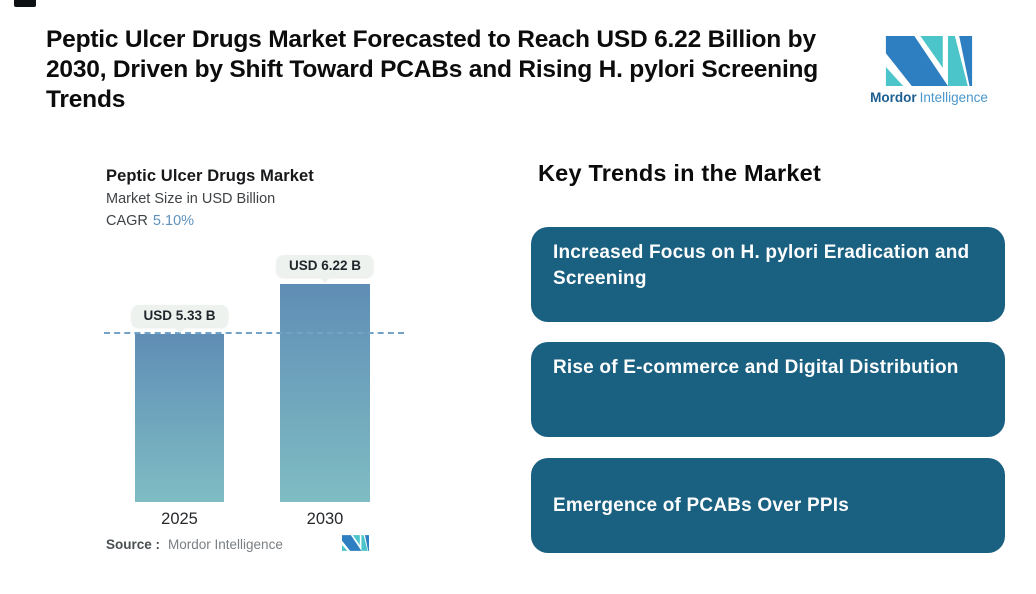 This screenshot has height=594, width=1036. I want to click on source-row: Source : Mordor Intelligence, so click(194, 544).